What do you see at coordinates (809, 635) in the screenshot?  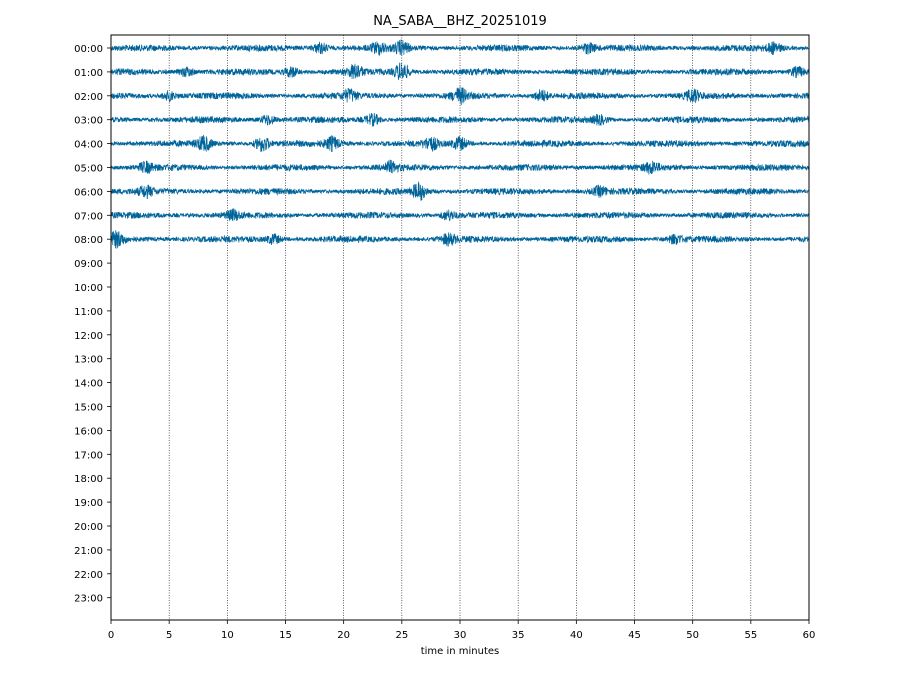 I see `x-tick-label: 60` at bounding box center [809, 635].